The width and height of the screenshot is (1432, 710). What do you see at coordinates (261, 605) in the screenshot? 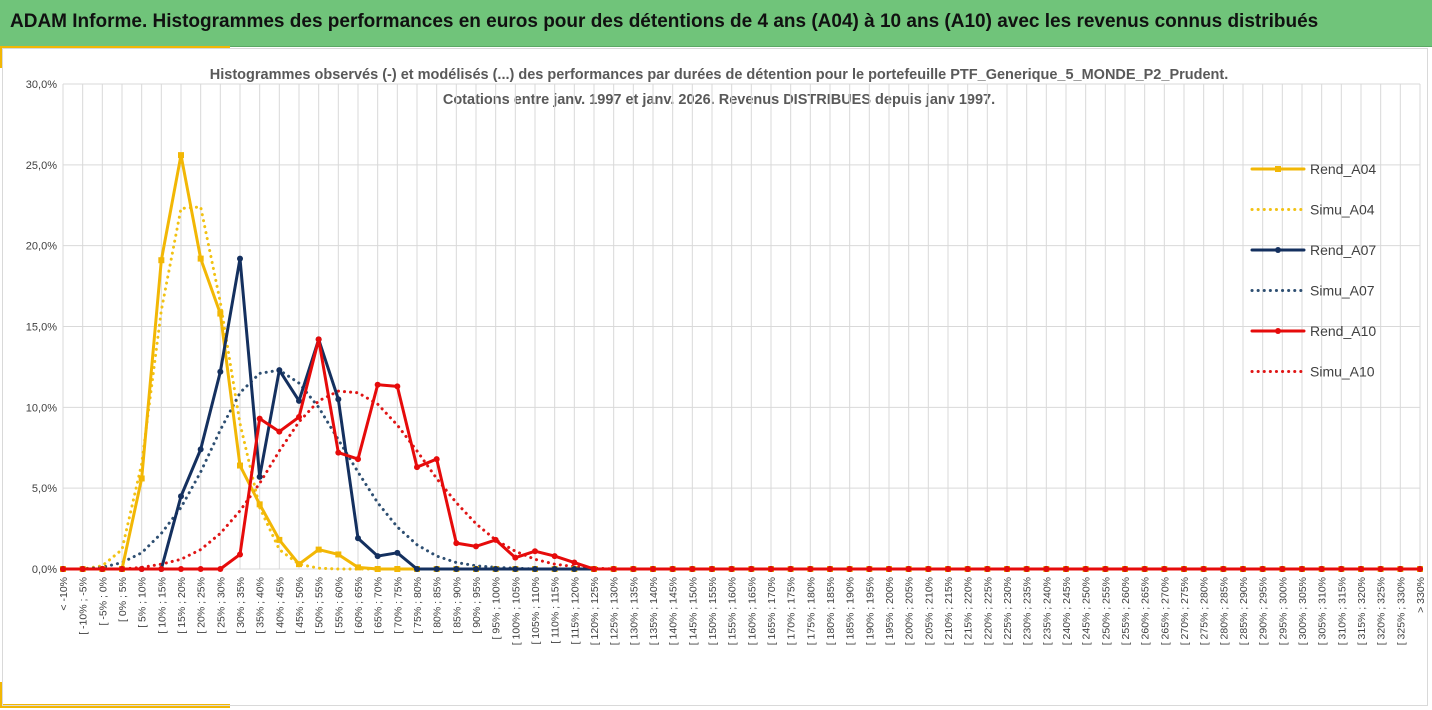
I see `x-tick-label: [ 35% ; 40%` at bounding box center [261, 605].